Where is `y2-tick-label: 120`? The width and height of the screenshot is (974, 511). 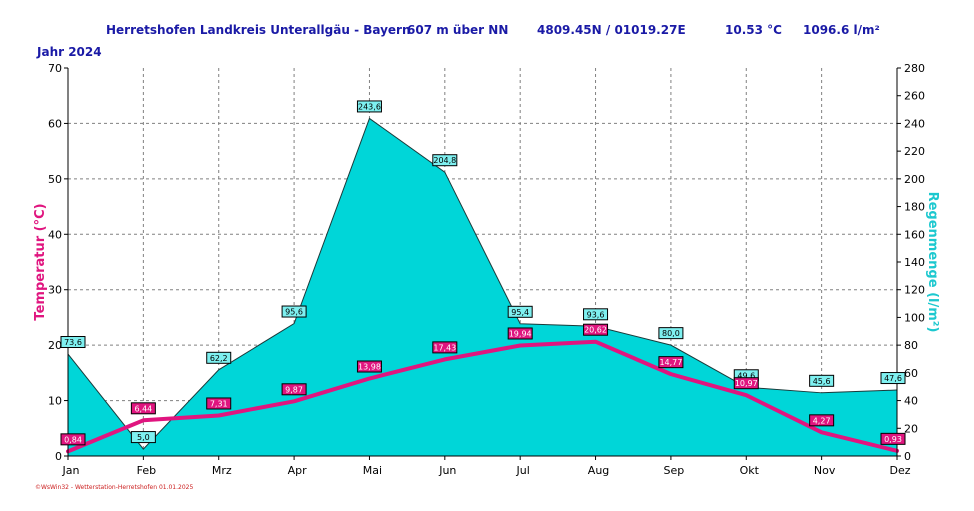
y2-tick-label: 120 is located at coordinates (914, 290).